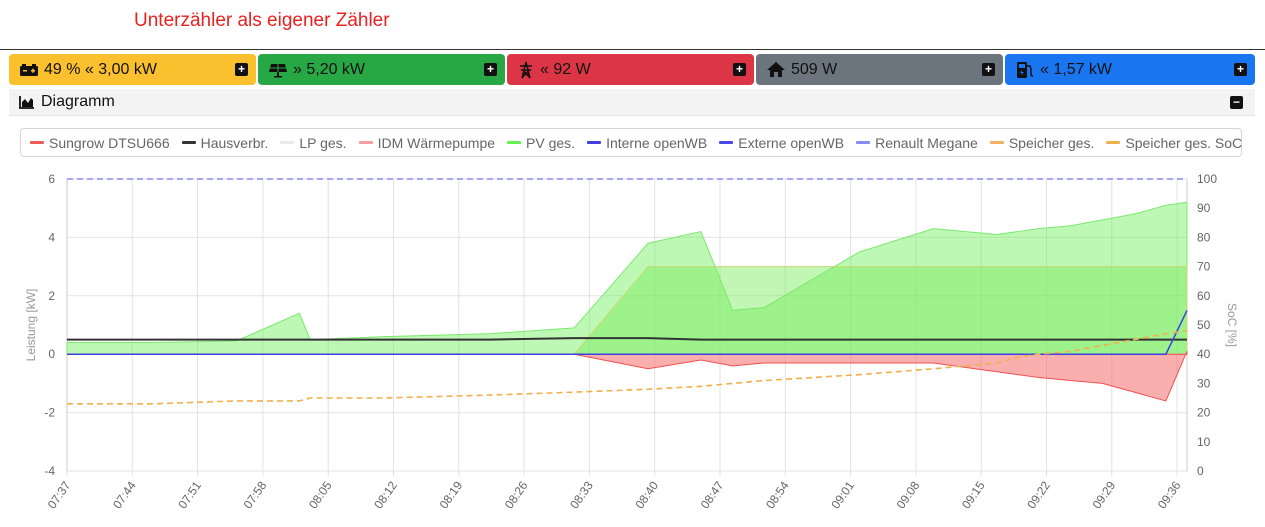 The height and width of the screenshot is (527, 1265). I want to click on y-tick-right: 0, so click(1200, 471).